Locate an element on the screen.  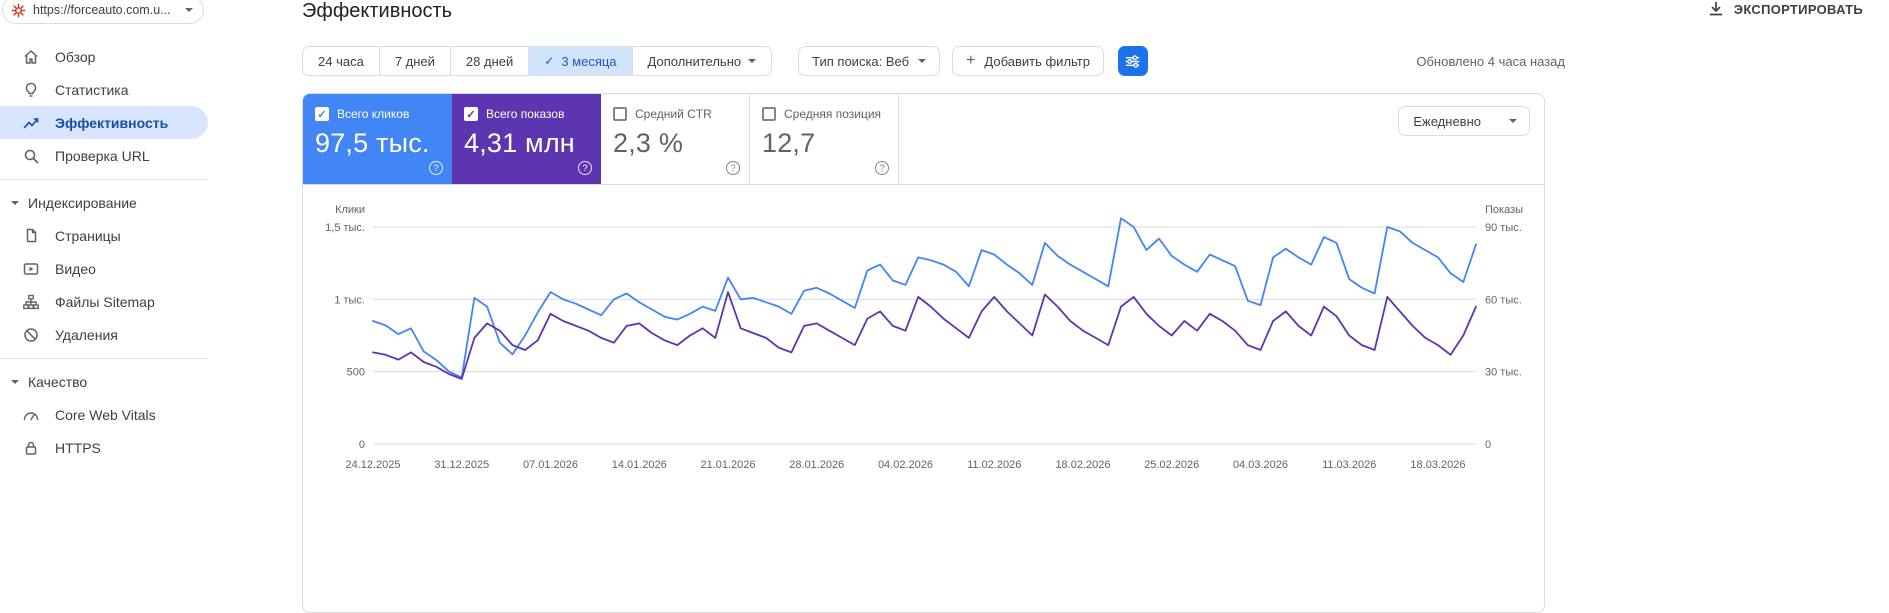
svg-text: 1,5 тыс. is located at coordinates (345, 228).